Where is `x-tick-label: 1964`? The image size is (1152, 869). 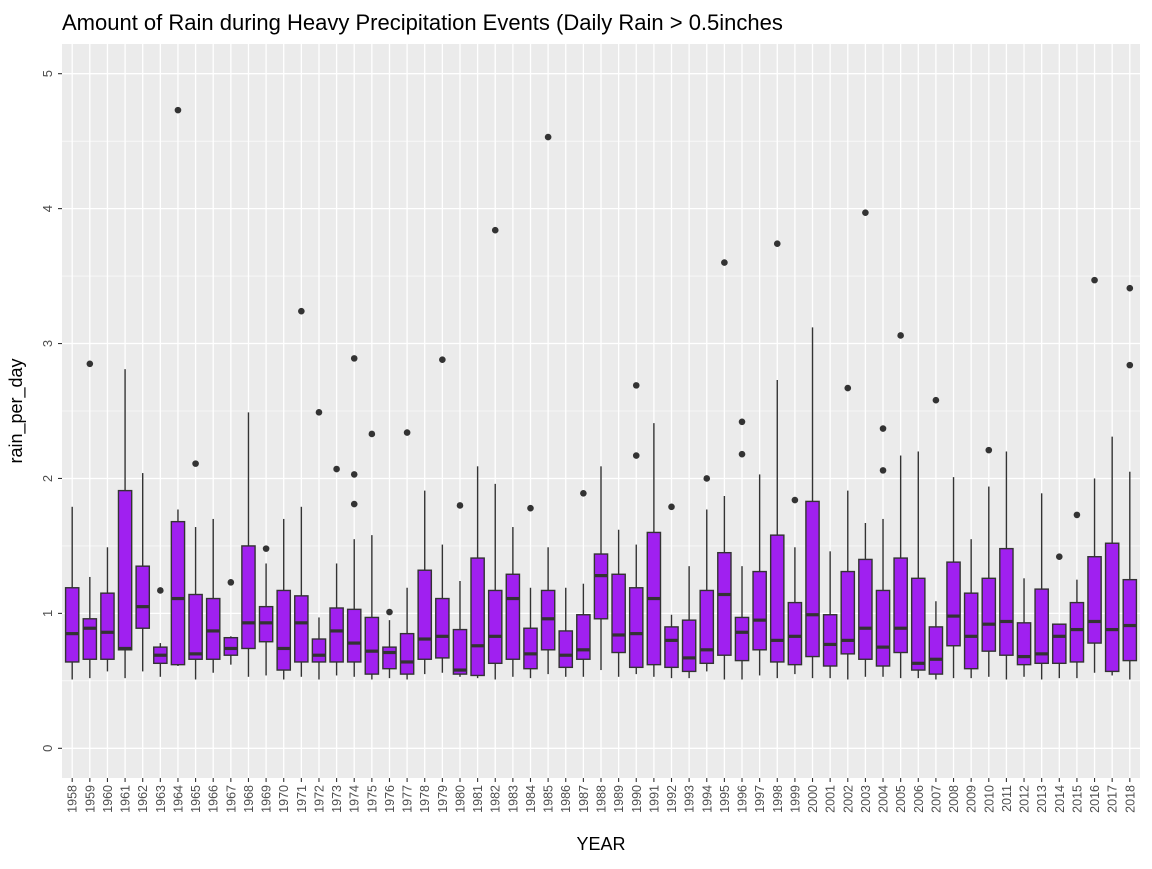 x-tick-label: 1964 is located at coordinates (178, 799).